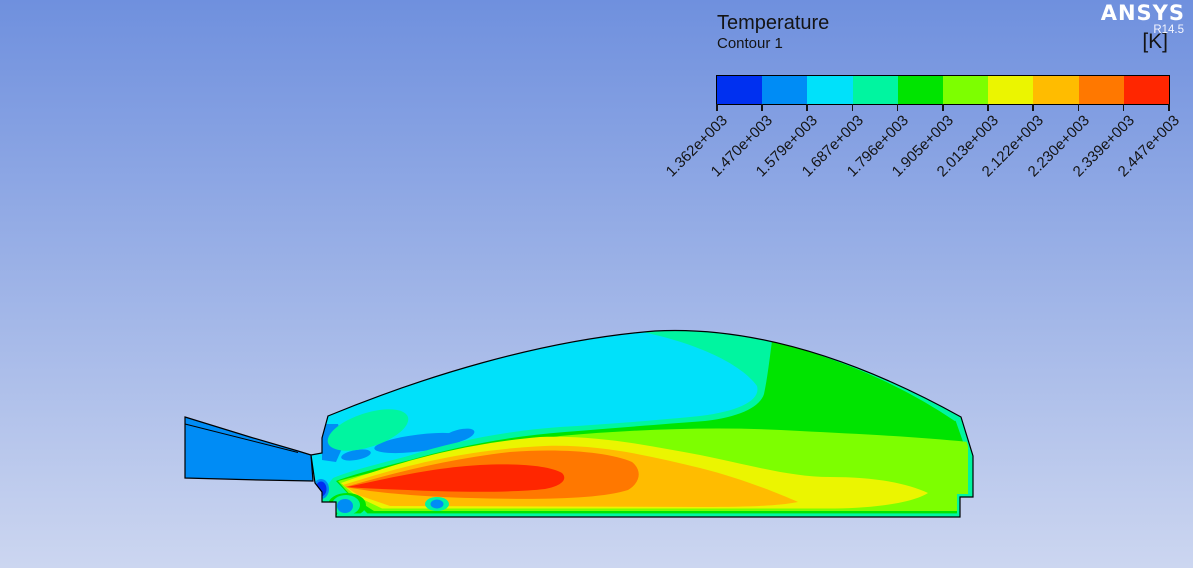 This screenshot has width=1193, height=568. I want to click on inlet-fill, so click(249, 449).